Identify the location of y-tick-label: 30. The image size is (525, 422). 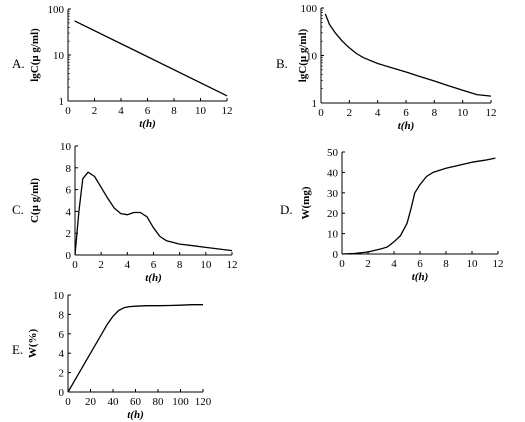
(333, 194).